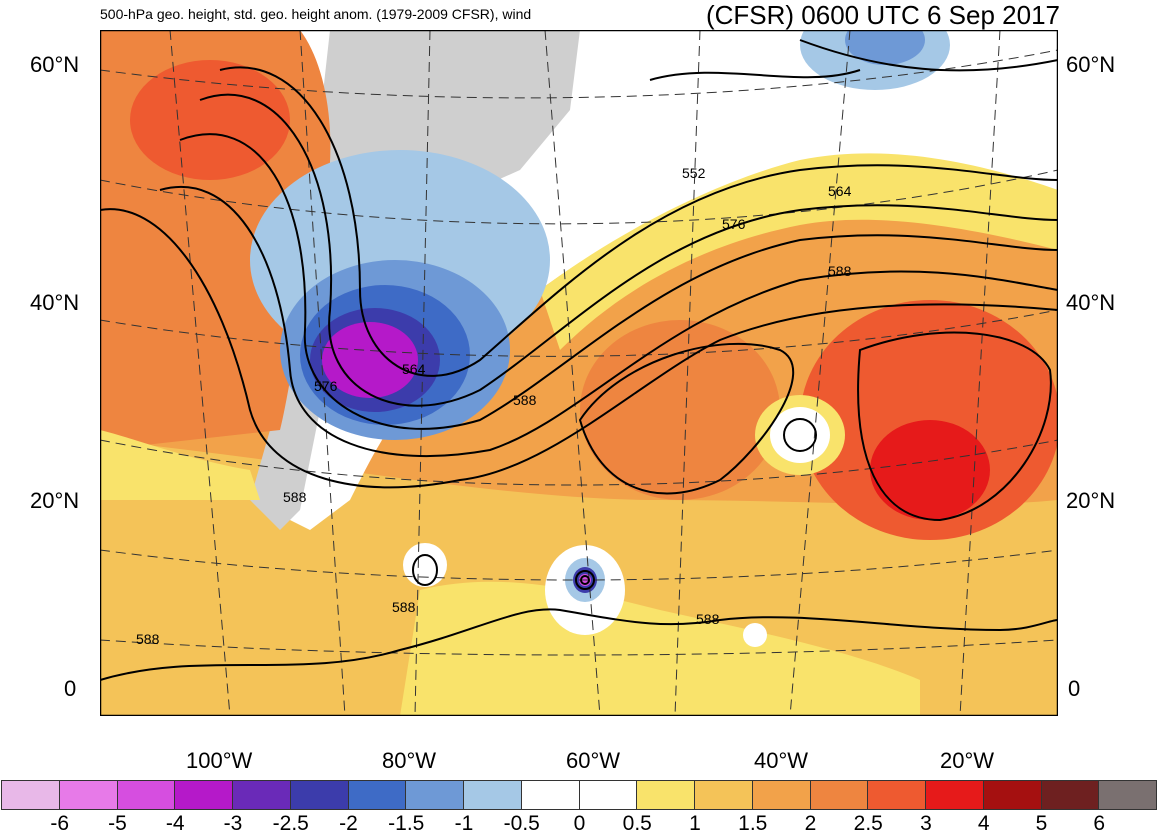 The height and width of the screenshot is (837, 1160). What do you see at coordinates (521, 823) in the screenshot?
I see `colorbar-label: -0.5` at bounding box center [521, 823].